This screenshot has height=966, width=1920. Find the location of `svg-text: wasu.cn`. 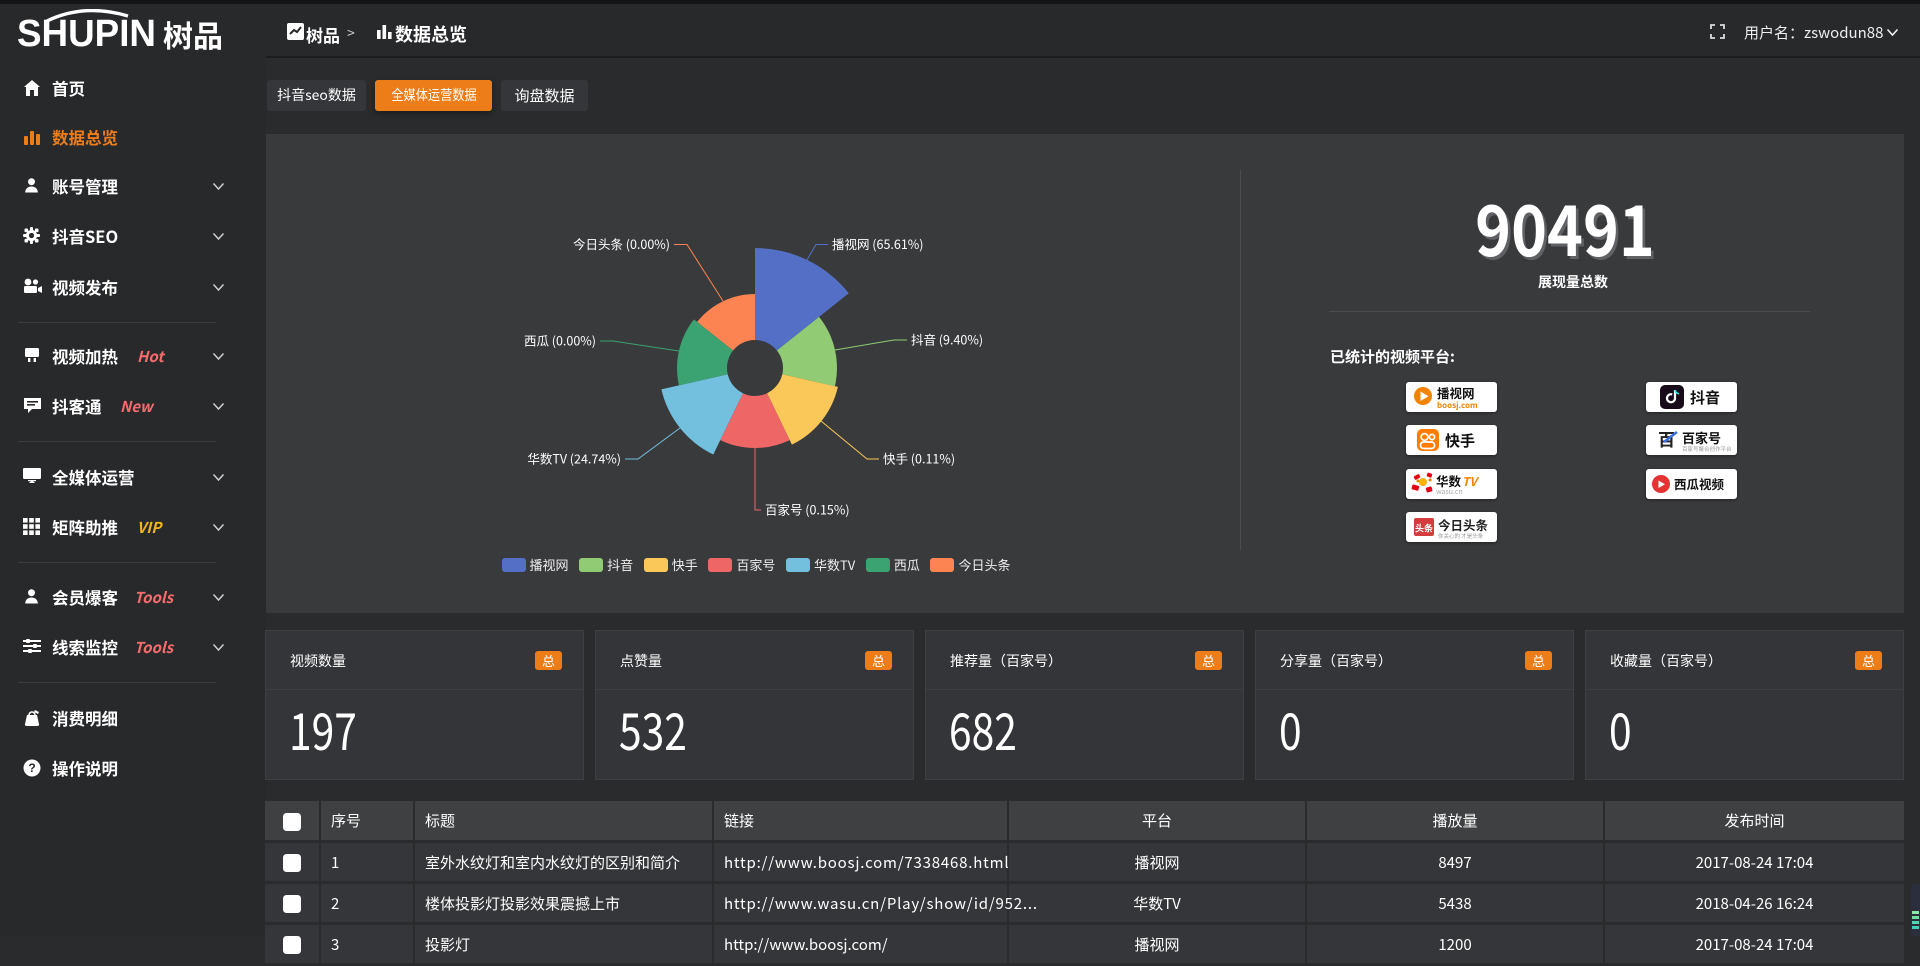

svg-text: wasu.cn is located at coordinates (1449, 492).